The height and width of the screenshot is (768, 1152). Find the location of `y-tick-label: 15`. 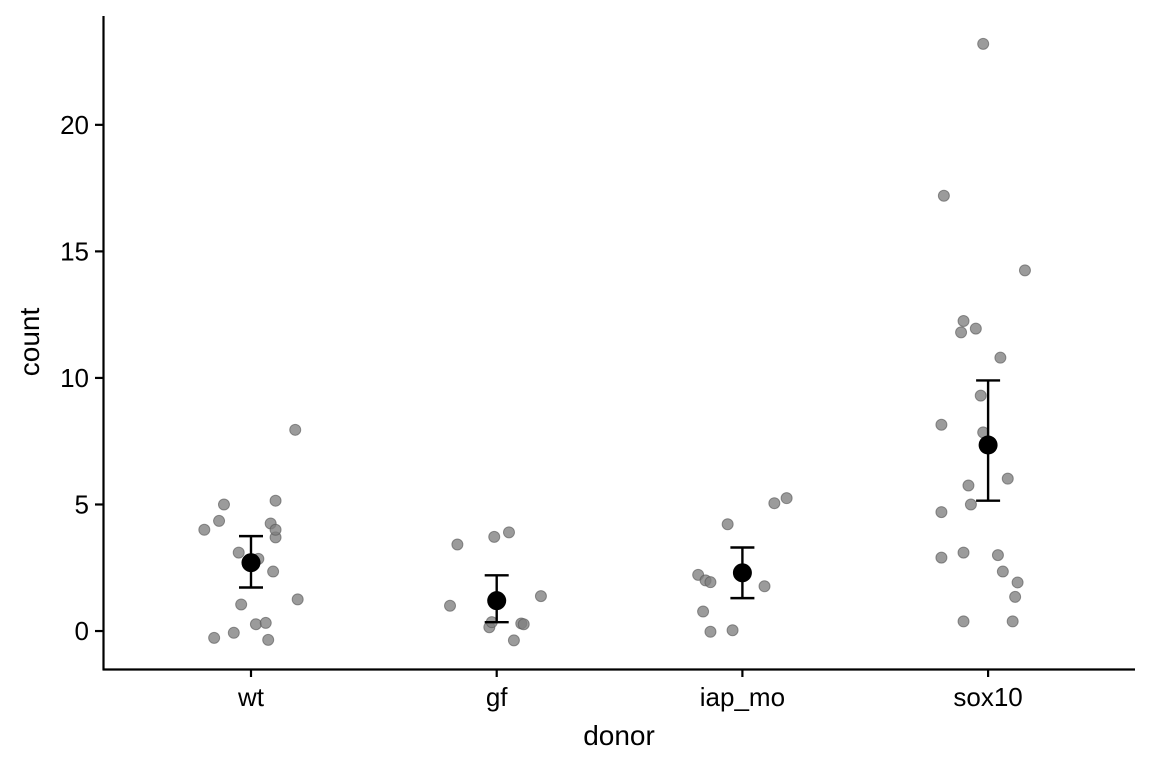

y-tick-label: 15 is located at coordinates (74, 251).